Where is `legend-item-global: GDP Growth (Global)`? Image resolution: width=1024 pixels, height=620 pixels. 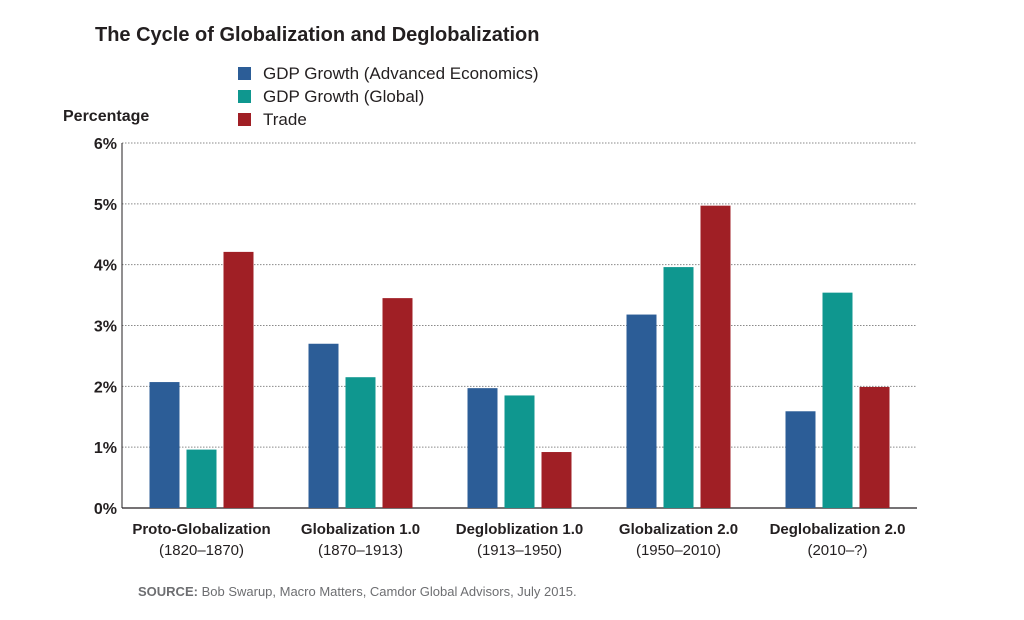
legend-item-global: GDP Growth (Global) is located at coordinates (388, 96).